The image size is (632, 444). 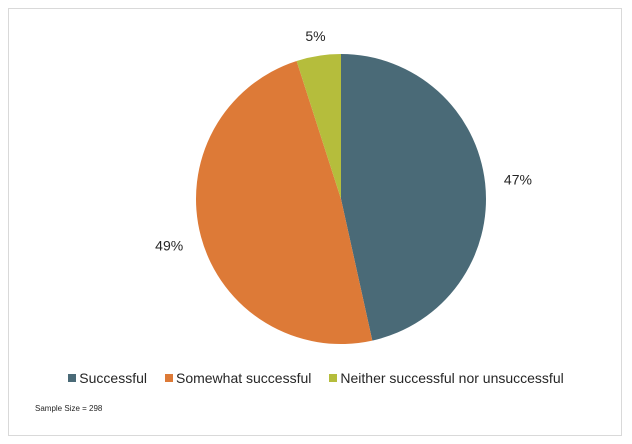 I want to click on legend-item-neither: Neither successful nor unsuccessful, so click(x=446, y=378).